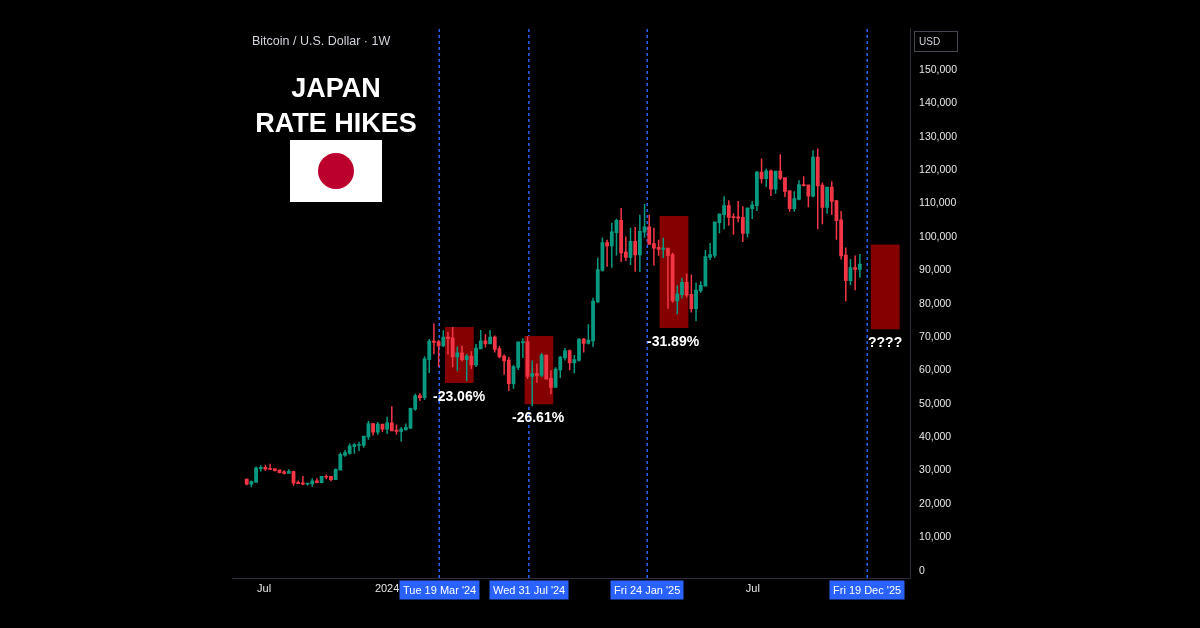  What do you see at coordinates (321, 41) in the screenshot?
I see `text: Bitcoin / U.S. Dollar · 1W` at bounding box center [321, 41].